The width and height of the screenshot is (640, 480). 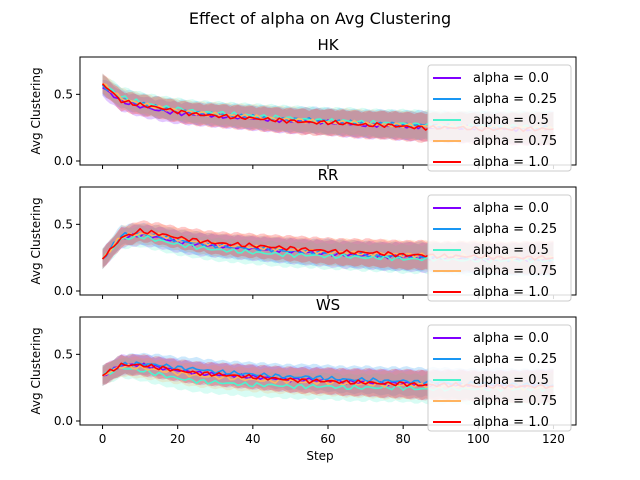 What do you see at coordinates (553, 439) in the screenshot?
I see `x-tick-label: 120` at bounding box center [553, 439].